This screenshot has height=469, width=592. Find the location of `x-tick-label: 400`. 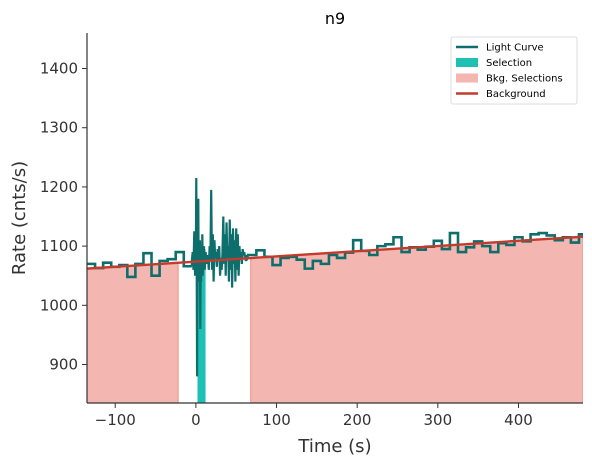

x-tick-label: 400 is located at coordinates (518, 420).